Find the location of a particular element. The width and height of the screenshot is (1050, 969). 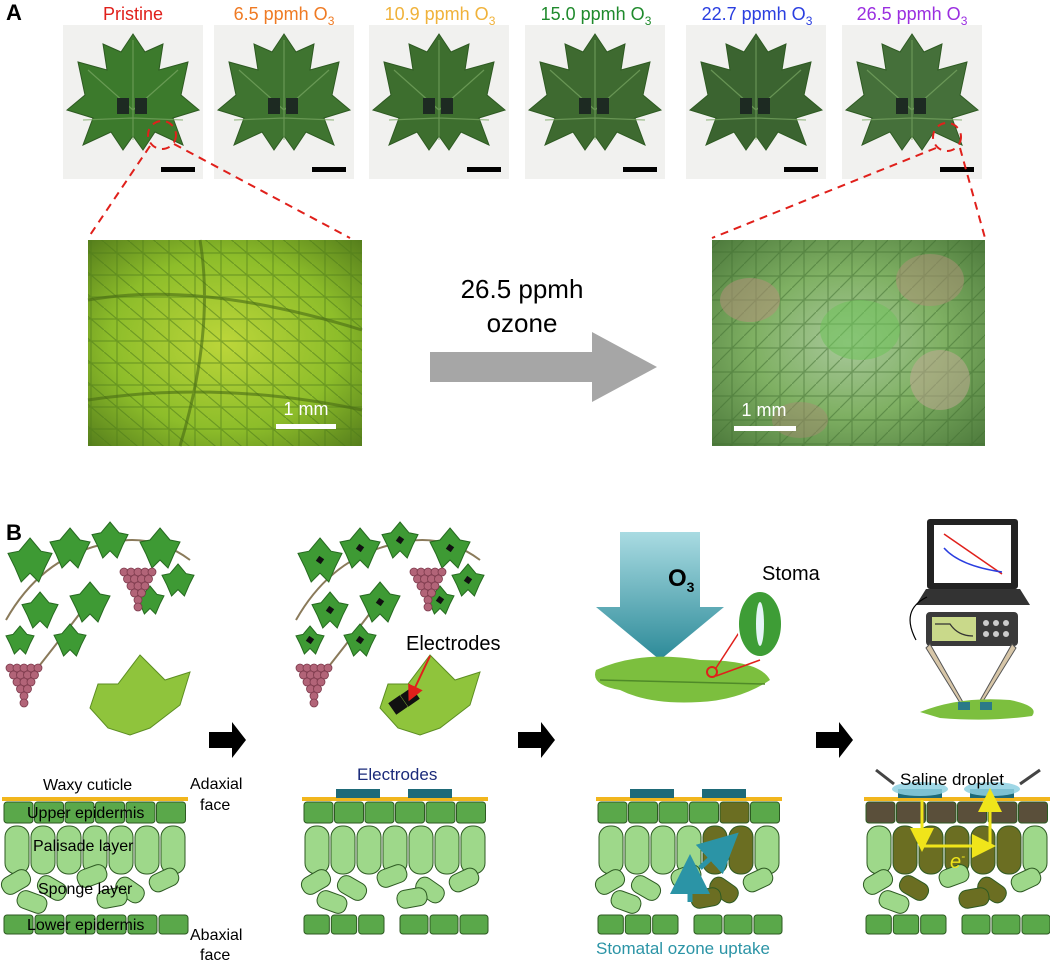

vine-with-electrodes is located at coordinates (390, 628).